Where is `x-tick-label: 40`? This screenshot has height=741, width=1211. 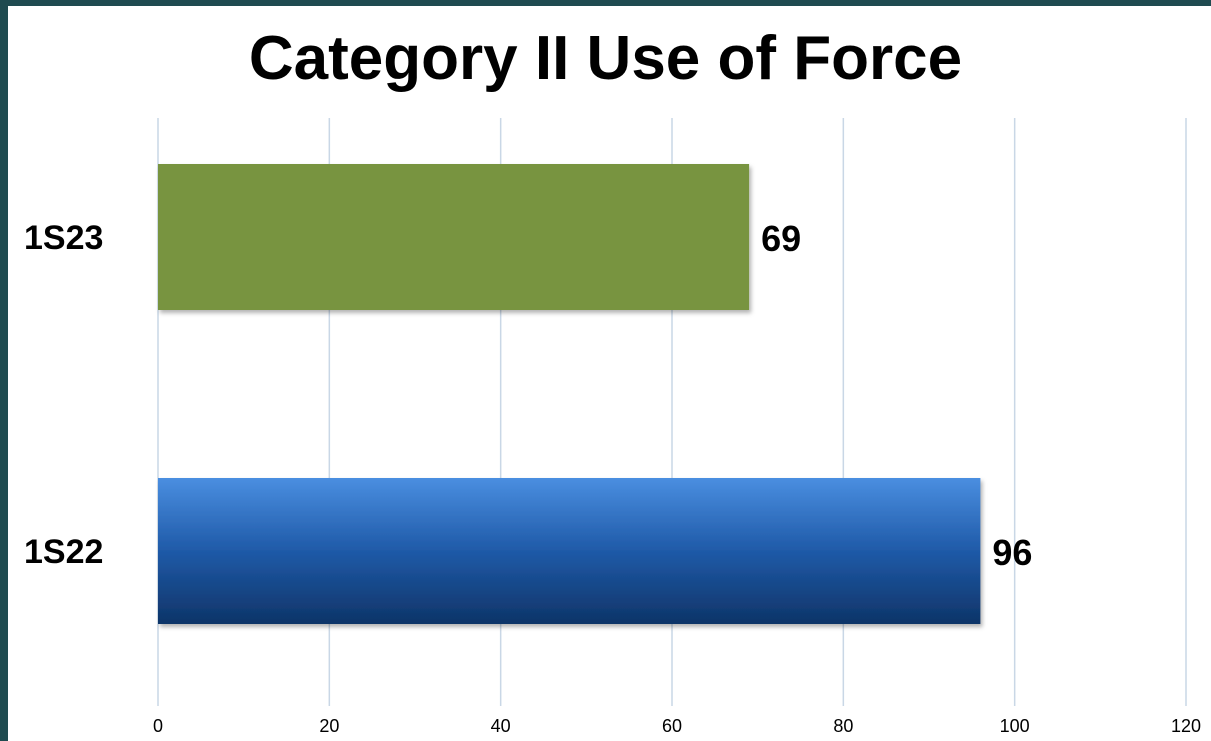 x-tick-label: 40 is located at coordinates (501, 726).